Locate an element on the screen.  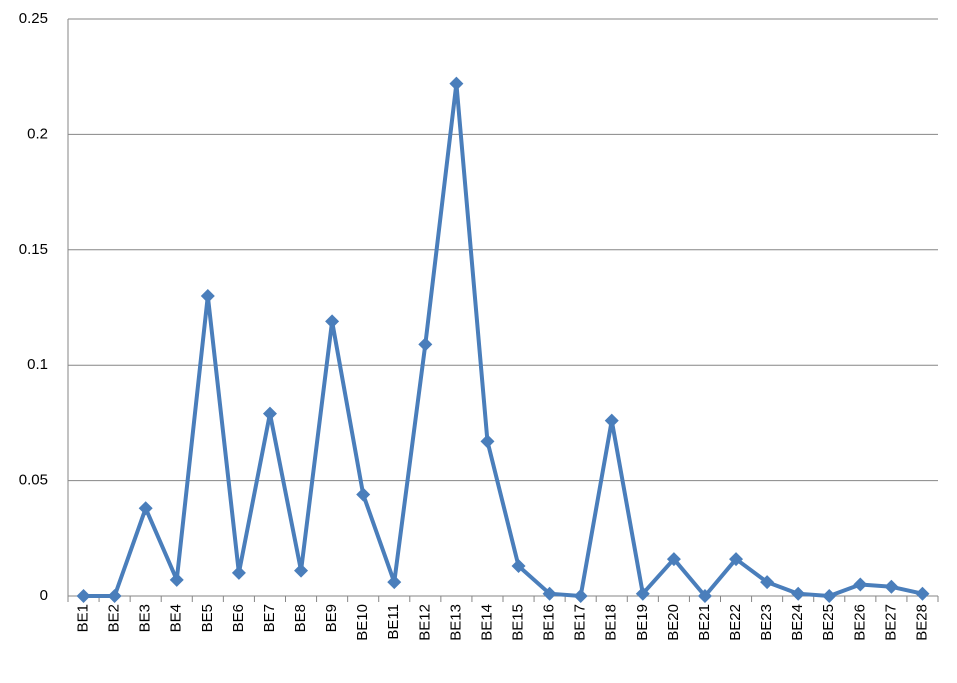
y-tick-label: 0.1 is located at coordinates (37, 364).